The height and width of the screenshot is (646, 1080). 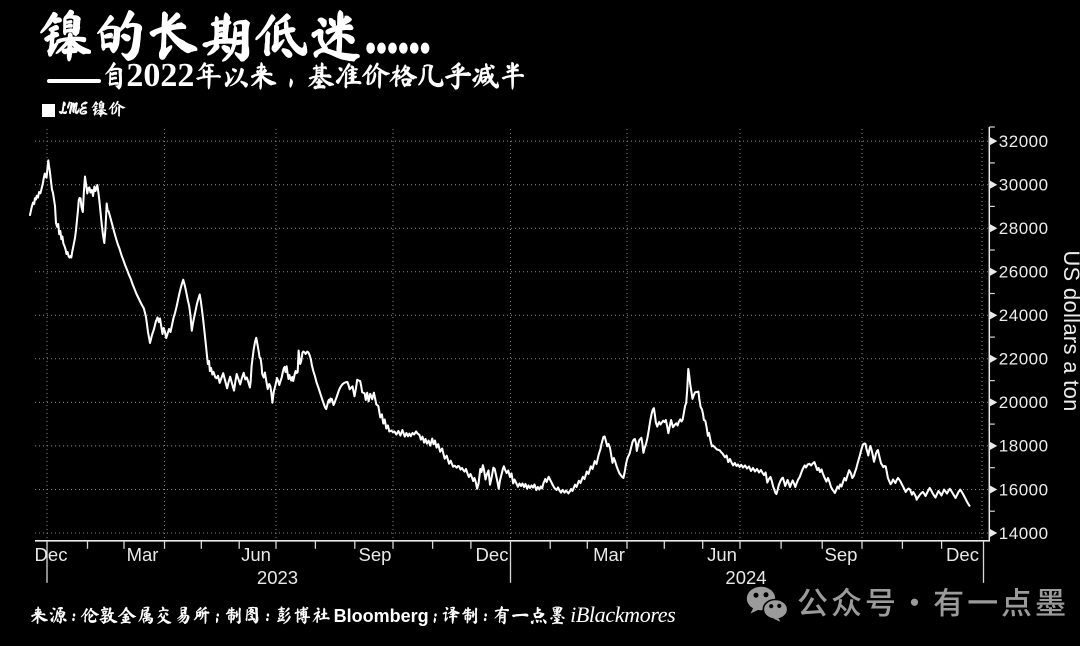 What do you see at coordinates (1024, 315) in the screenshot?
I see `svg-text: 24000` at bounding box center [1024, 315].